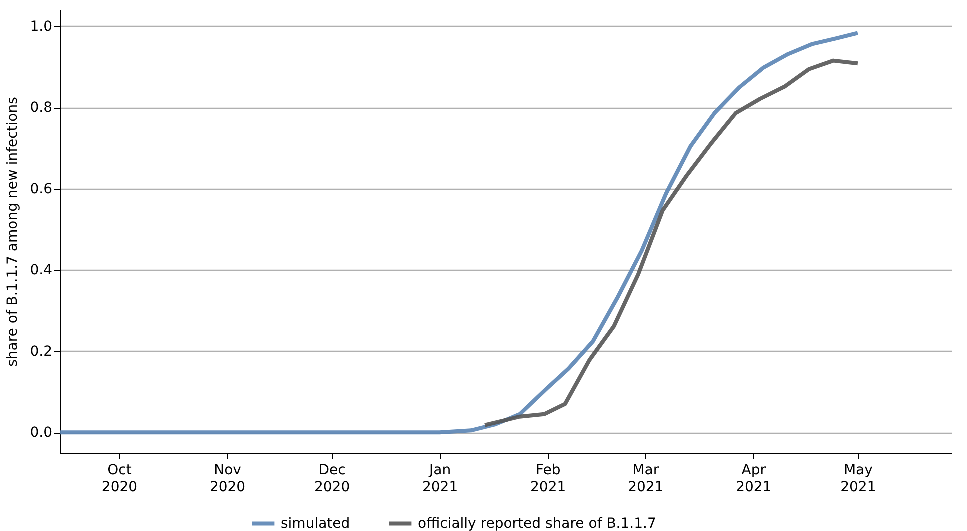 Image resolution: width=967 pixels, height=531 pixels. I want to click on x-tick-label: Feb 2021, so click(548, 479).